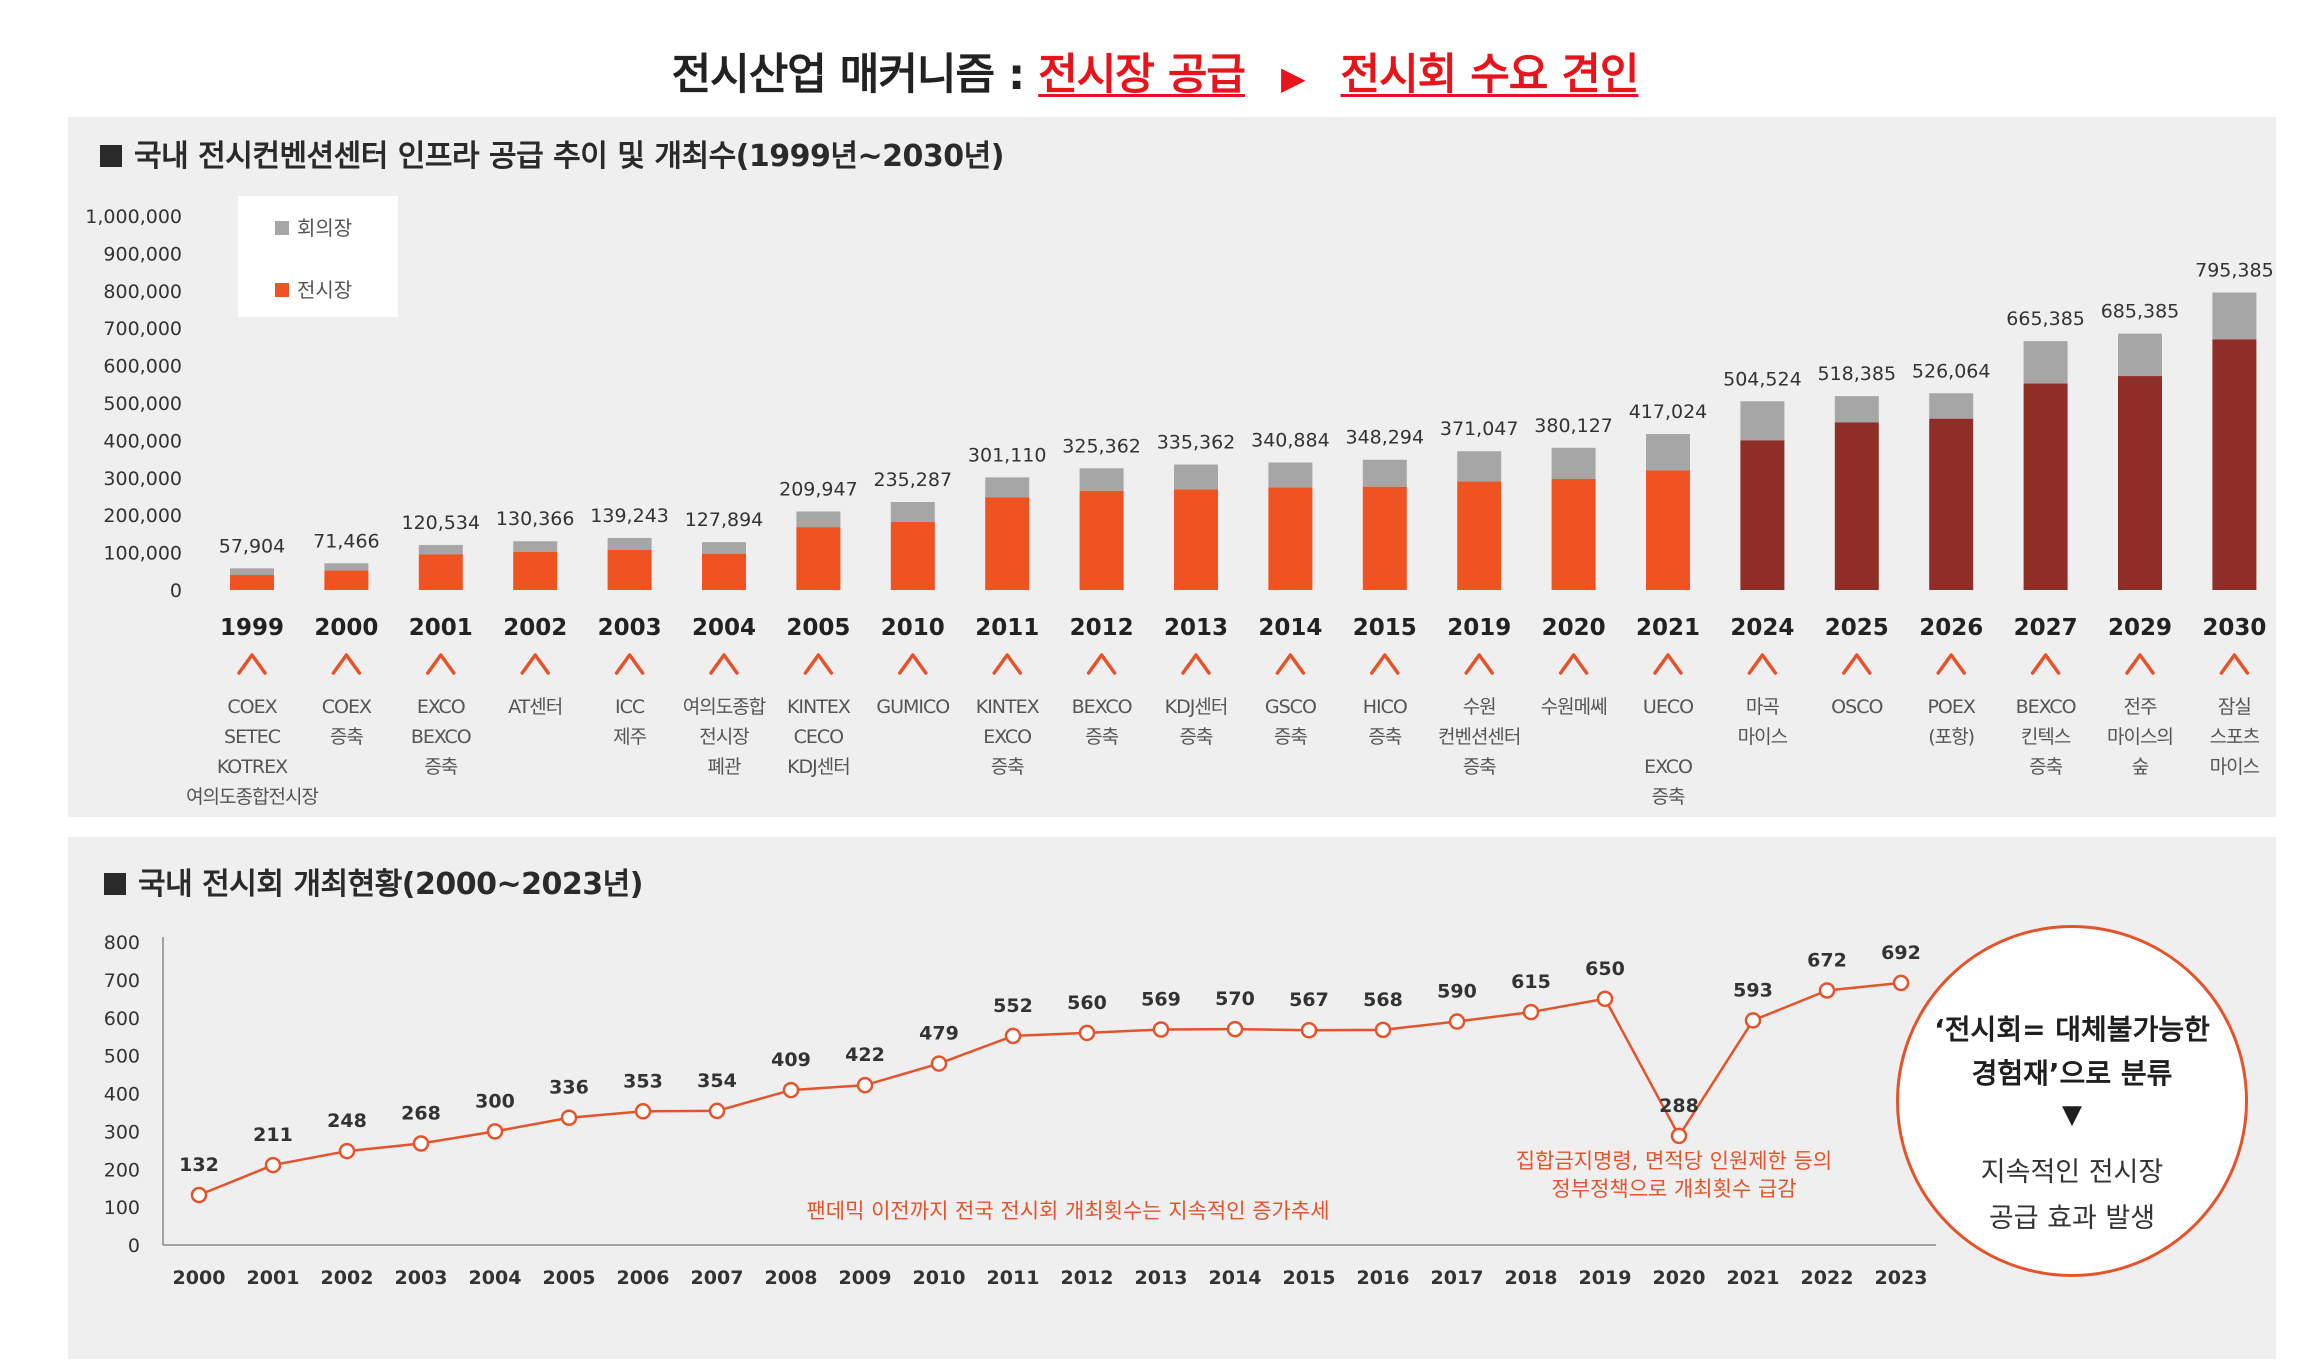 Image resolution: width=2310 pixels, height=1368 pixels. Describe the element at coordinates (122, 981) in the screenshot. I see `y-tick-label: 700` at that location.